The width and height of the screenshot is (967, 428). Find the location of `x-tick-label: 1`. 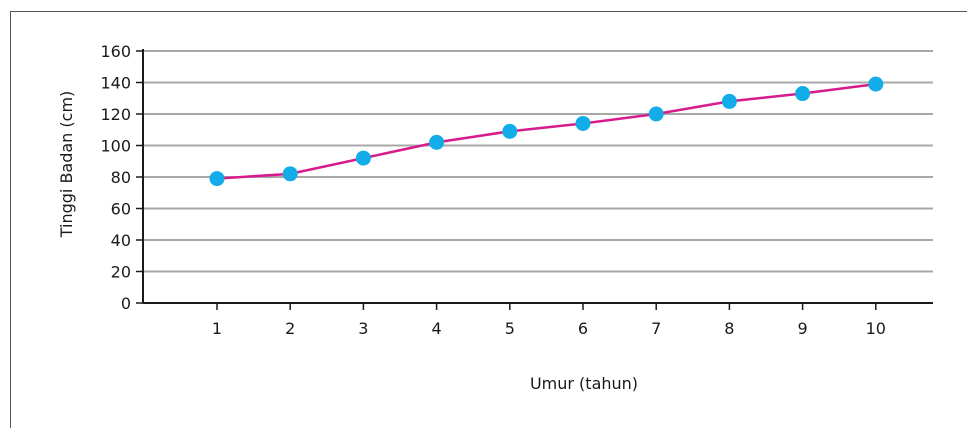

x-tick-label: 1 is located at coordinates (217, 328).